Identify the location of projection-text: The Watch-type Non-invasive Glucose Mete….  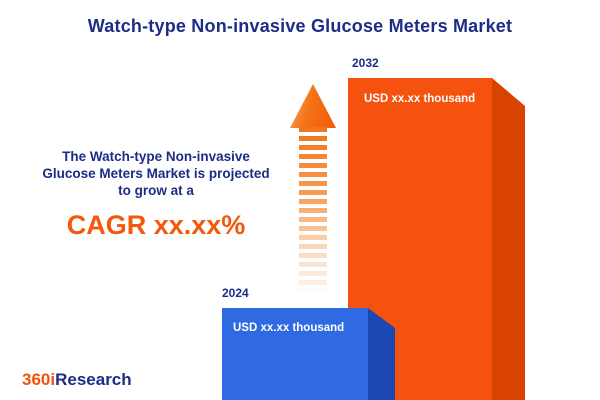
(156, 173).